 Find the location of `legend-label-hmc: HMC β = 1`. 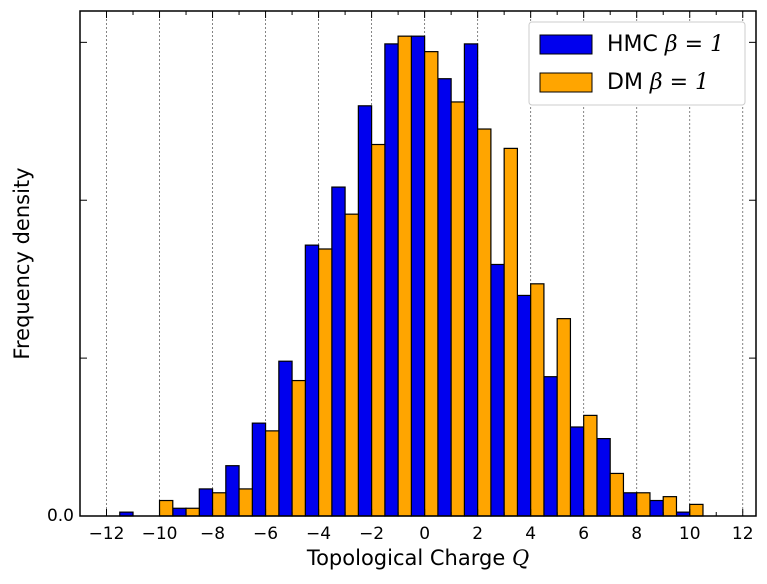

legend-label-hmc: HMC β = 1 is located at coordinates (665, 44).